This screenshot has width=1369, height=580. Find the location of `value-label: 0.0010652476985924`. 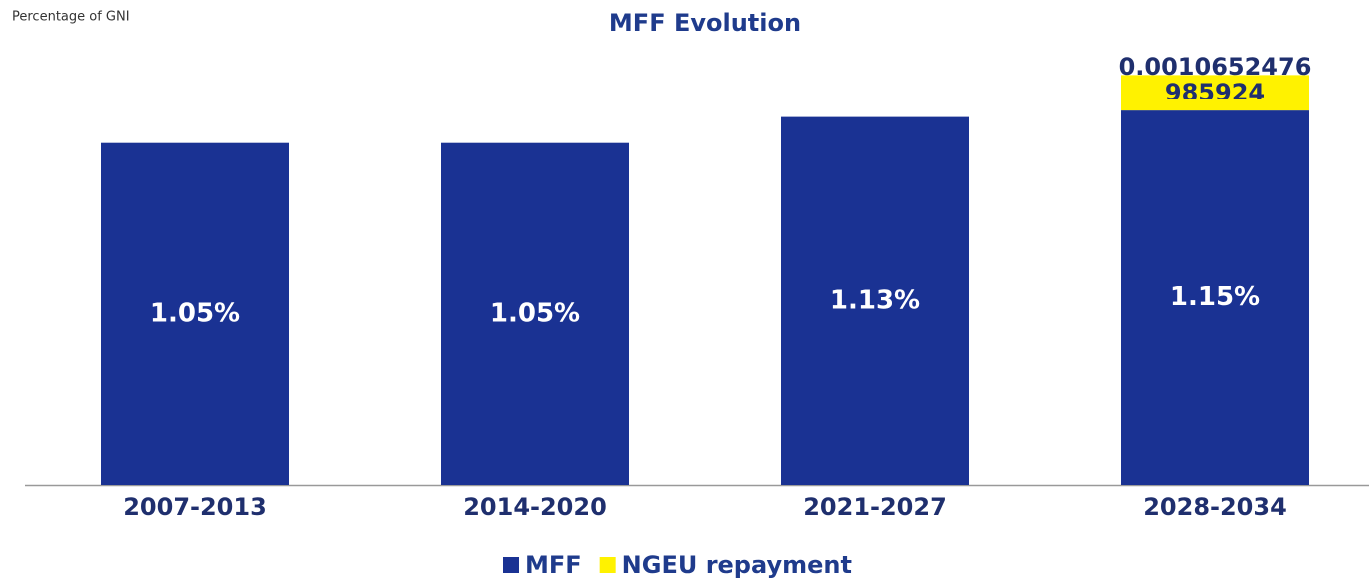

value-label: 0.0010652476985924 is located at coordinates (1215, 77).